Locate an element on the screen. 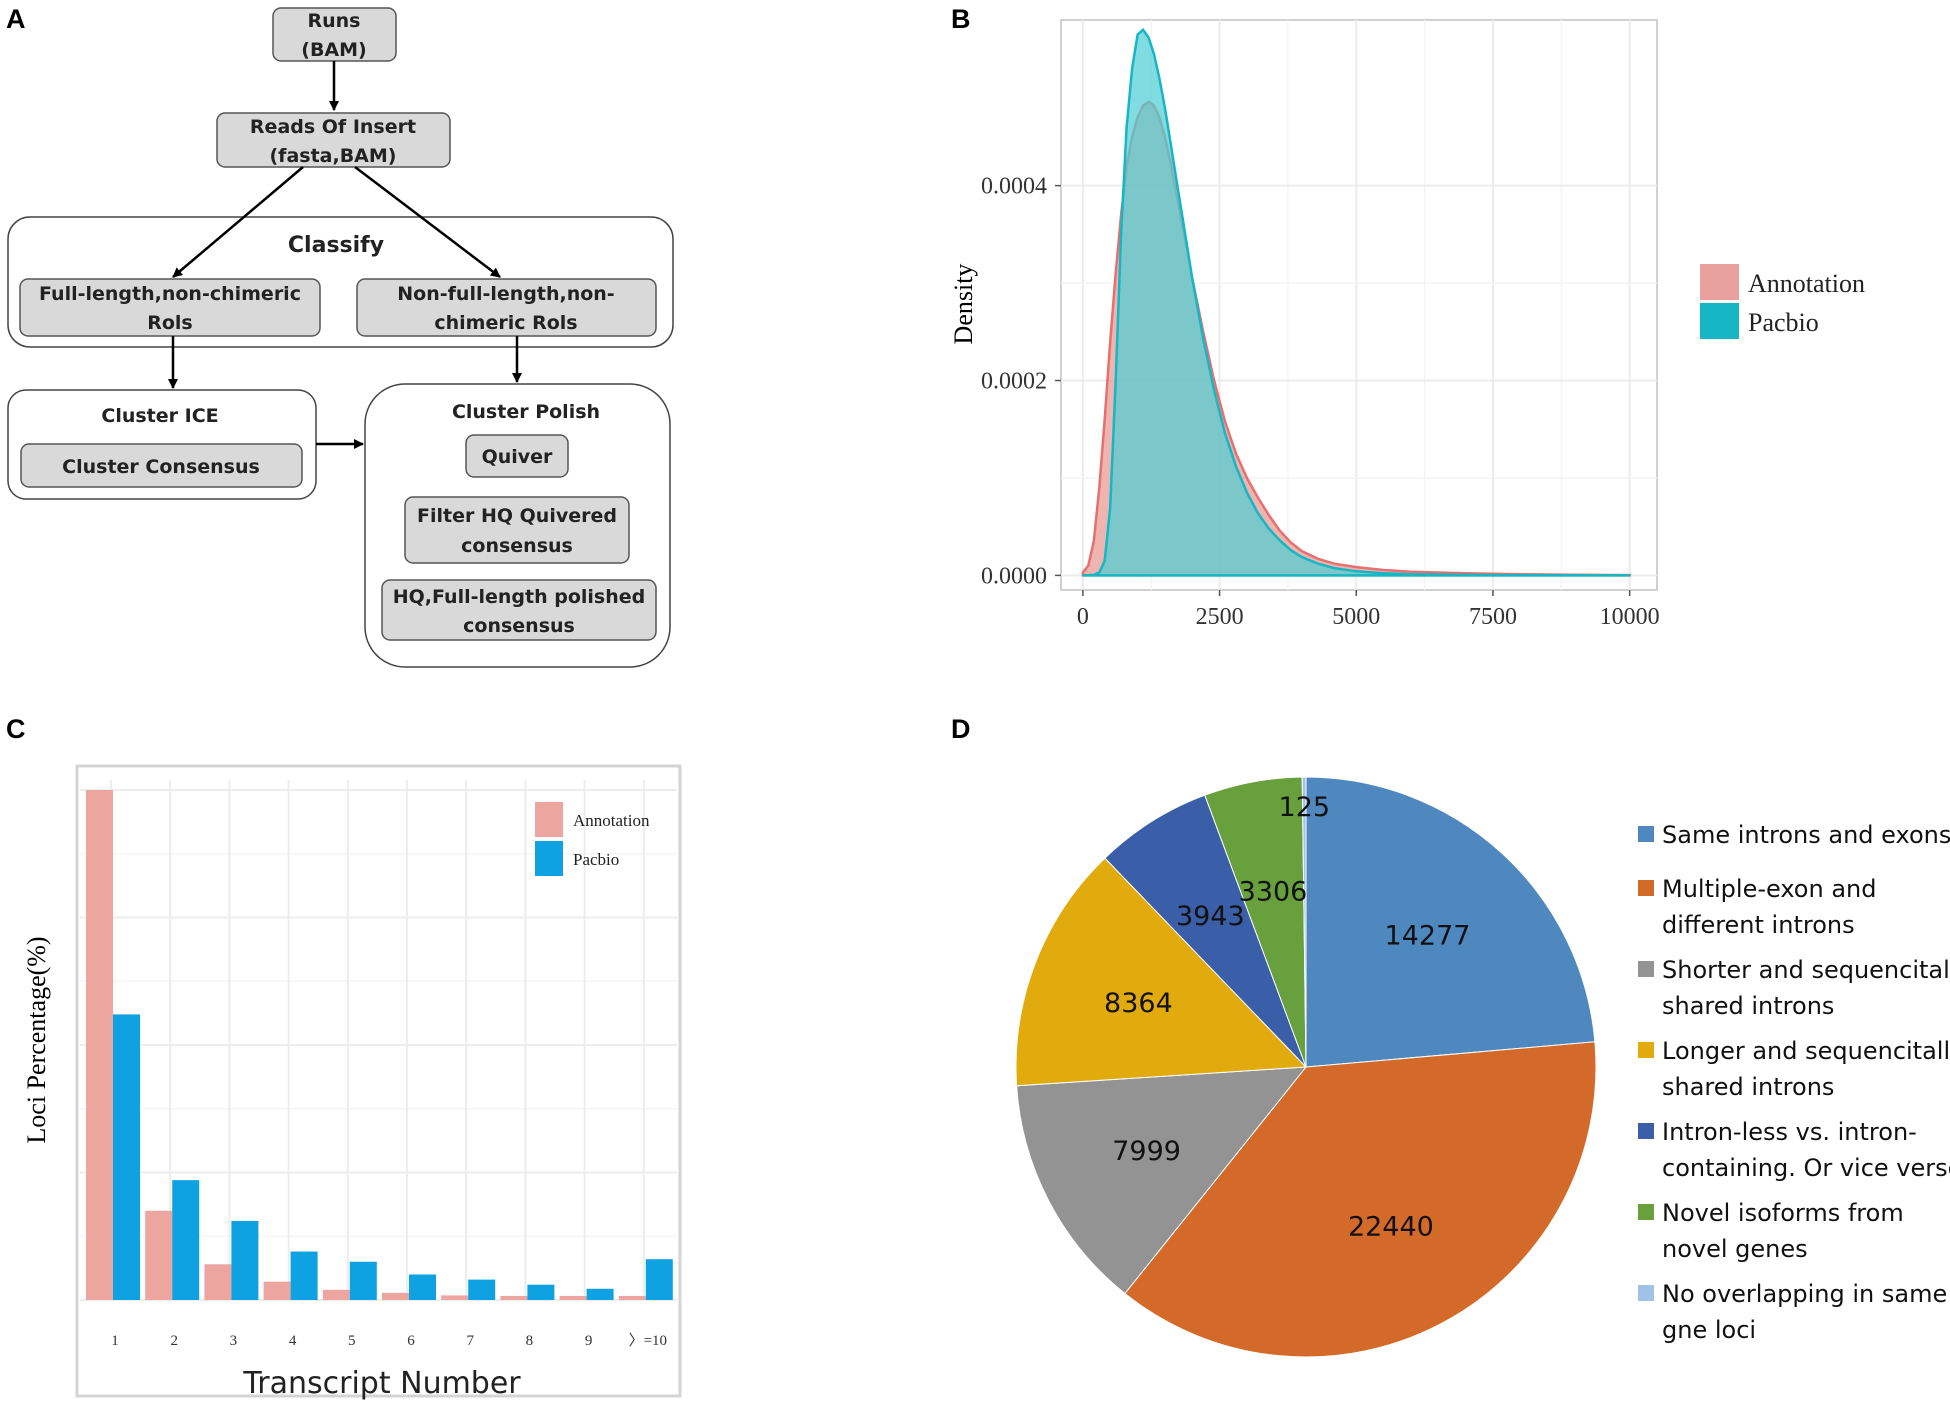 Image resolution: width=1950 pixels, height=1404 pixels. pie-legend-label: Longer and sequencitally is located at coordinates (1806, 1051).